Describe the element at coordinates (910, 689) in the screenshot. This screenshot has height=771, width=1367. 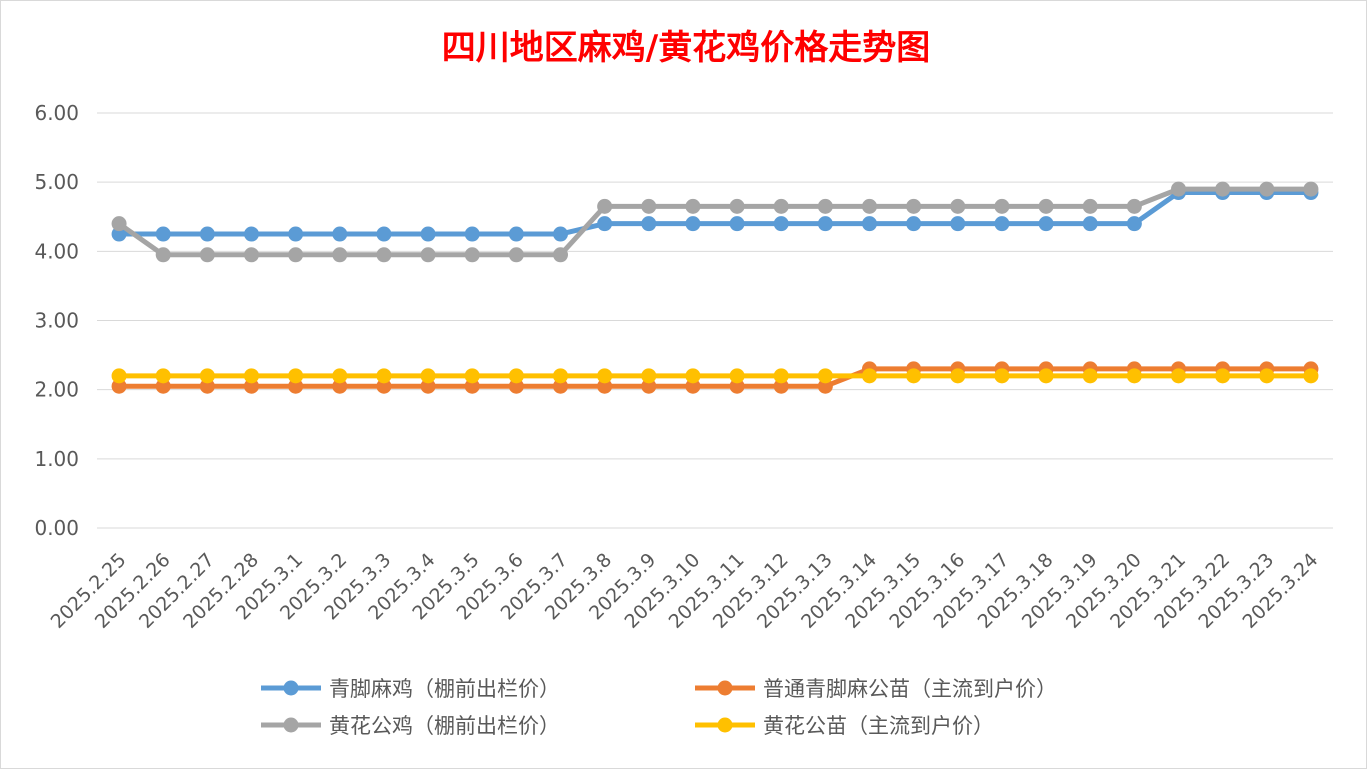
I see `legend-label: 普通青脚麻公苗（主流到户价）` at that location.